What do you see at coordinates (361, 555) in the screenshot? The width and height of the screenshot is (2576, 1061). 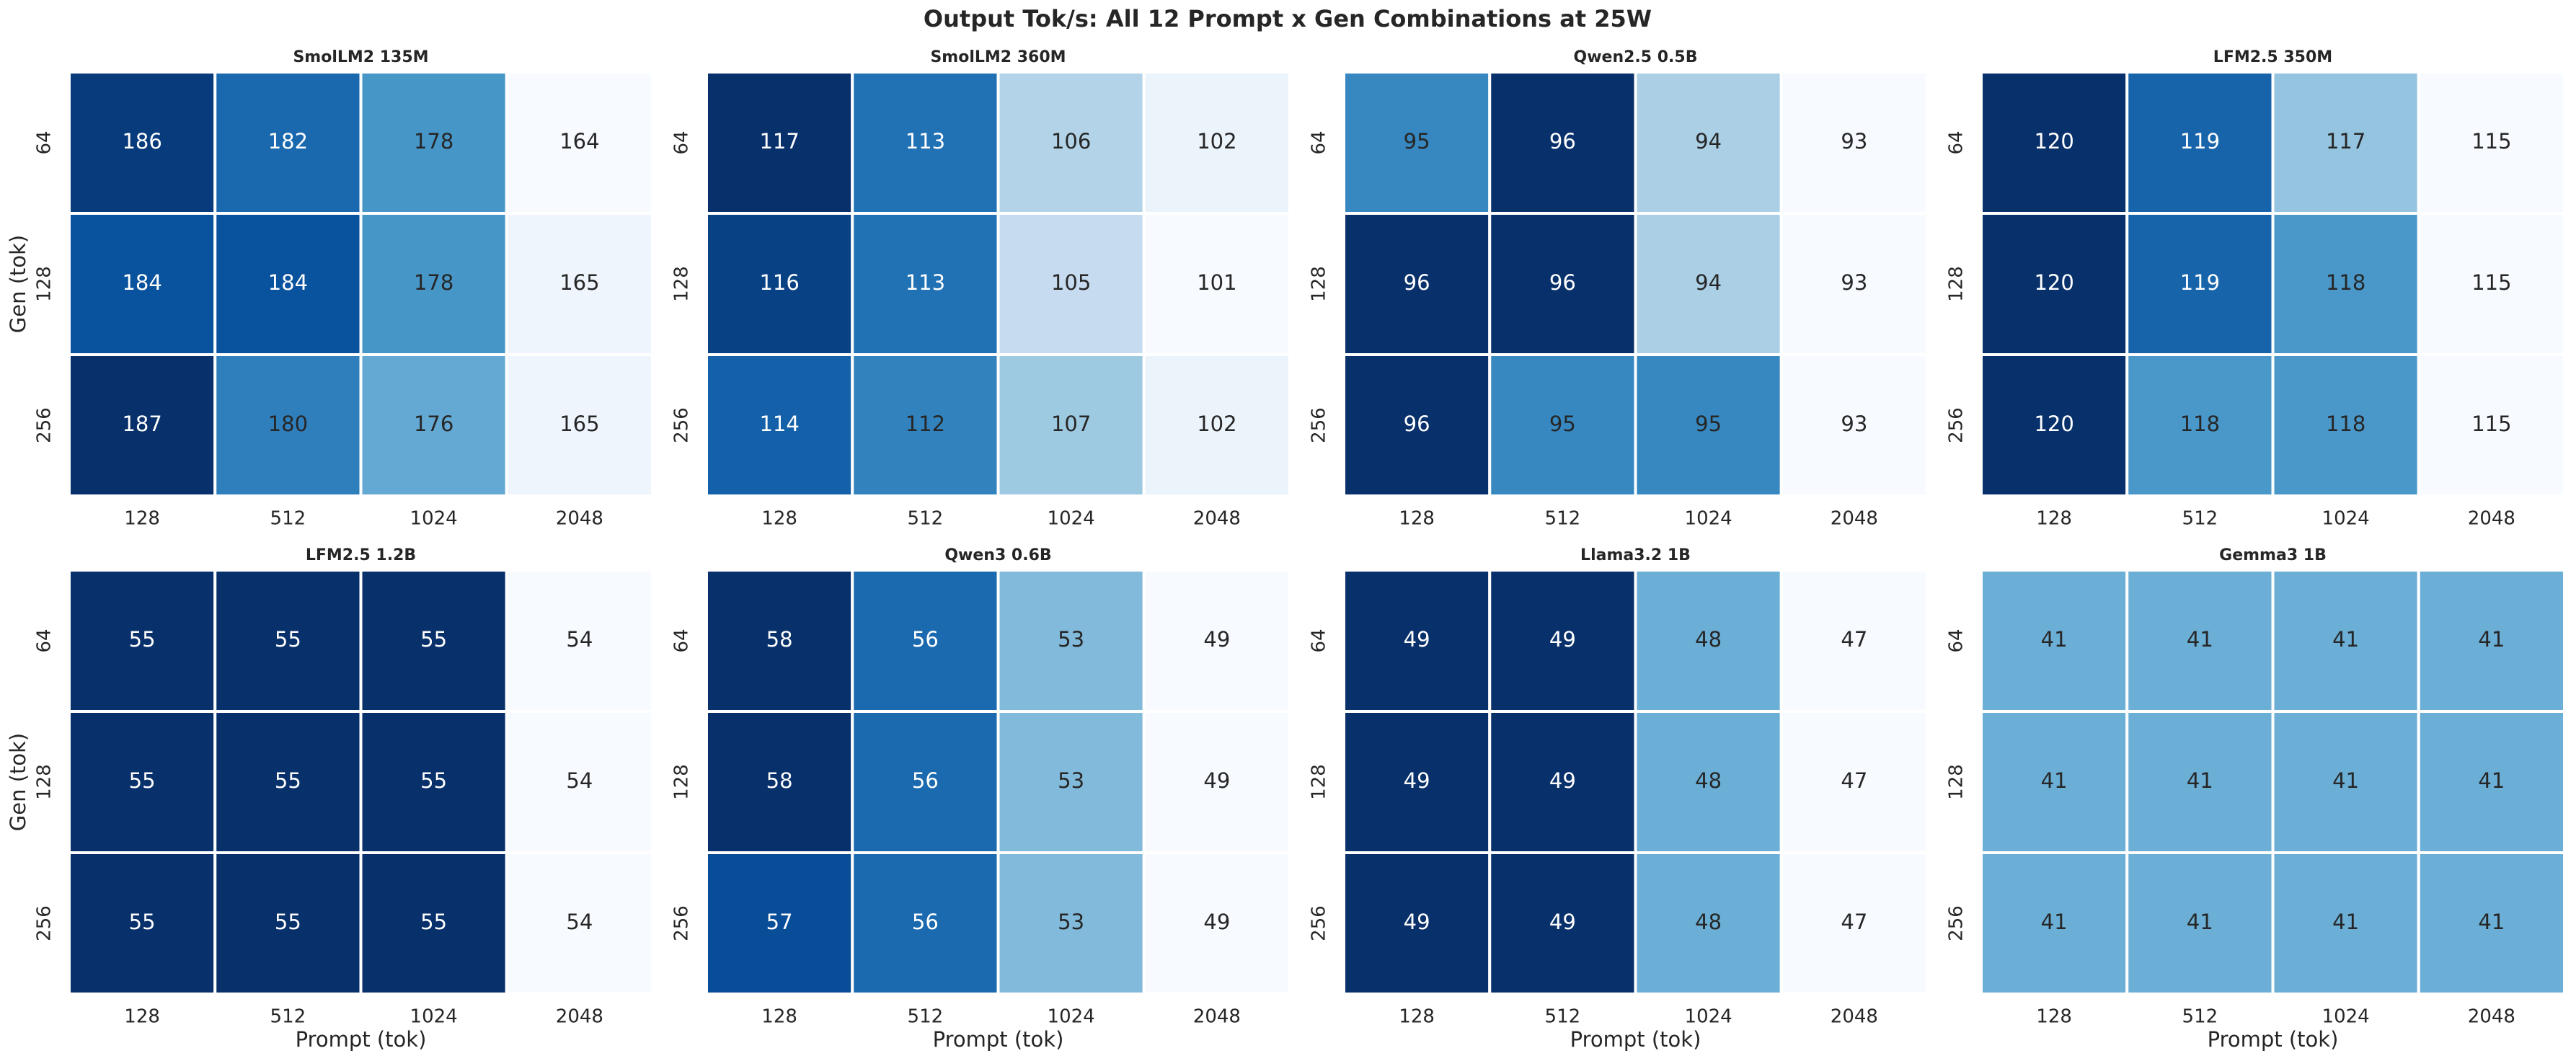 I see `subplot-title: LFM2.5 1.2B` at bounding box center [361, 555].